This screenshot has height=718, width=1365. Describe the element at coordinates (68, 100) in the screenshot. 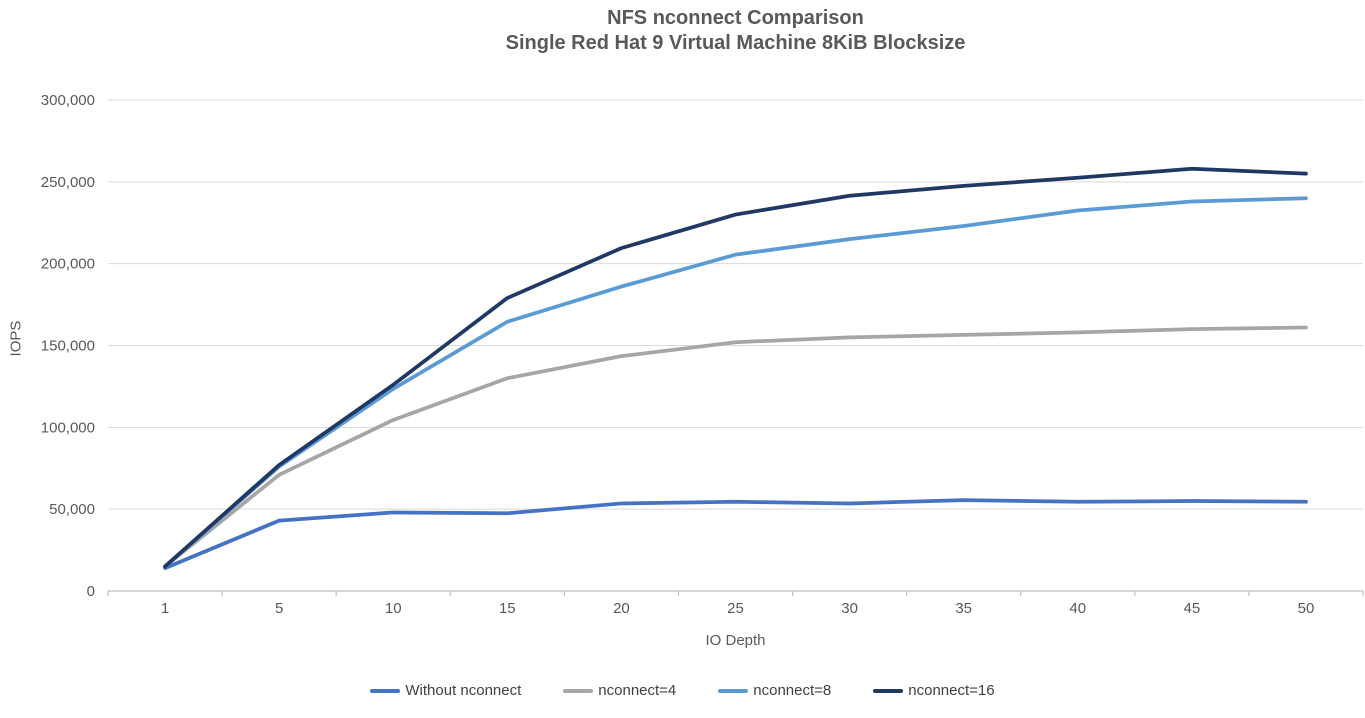

I see `y-axis-tick-label: 300,000` at that location.